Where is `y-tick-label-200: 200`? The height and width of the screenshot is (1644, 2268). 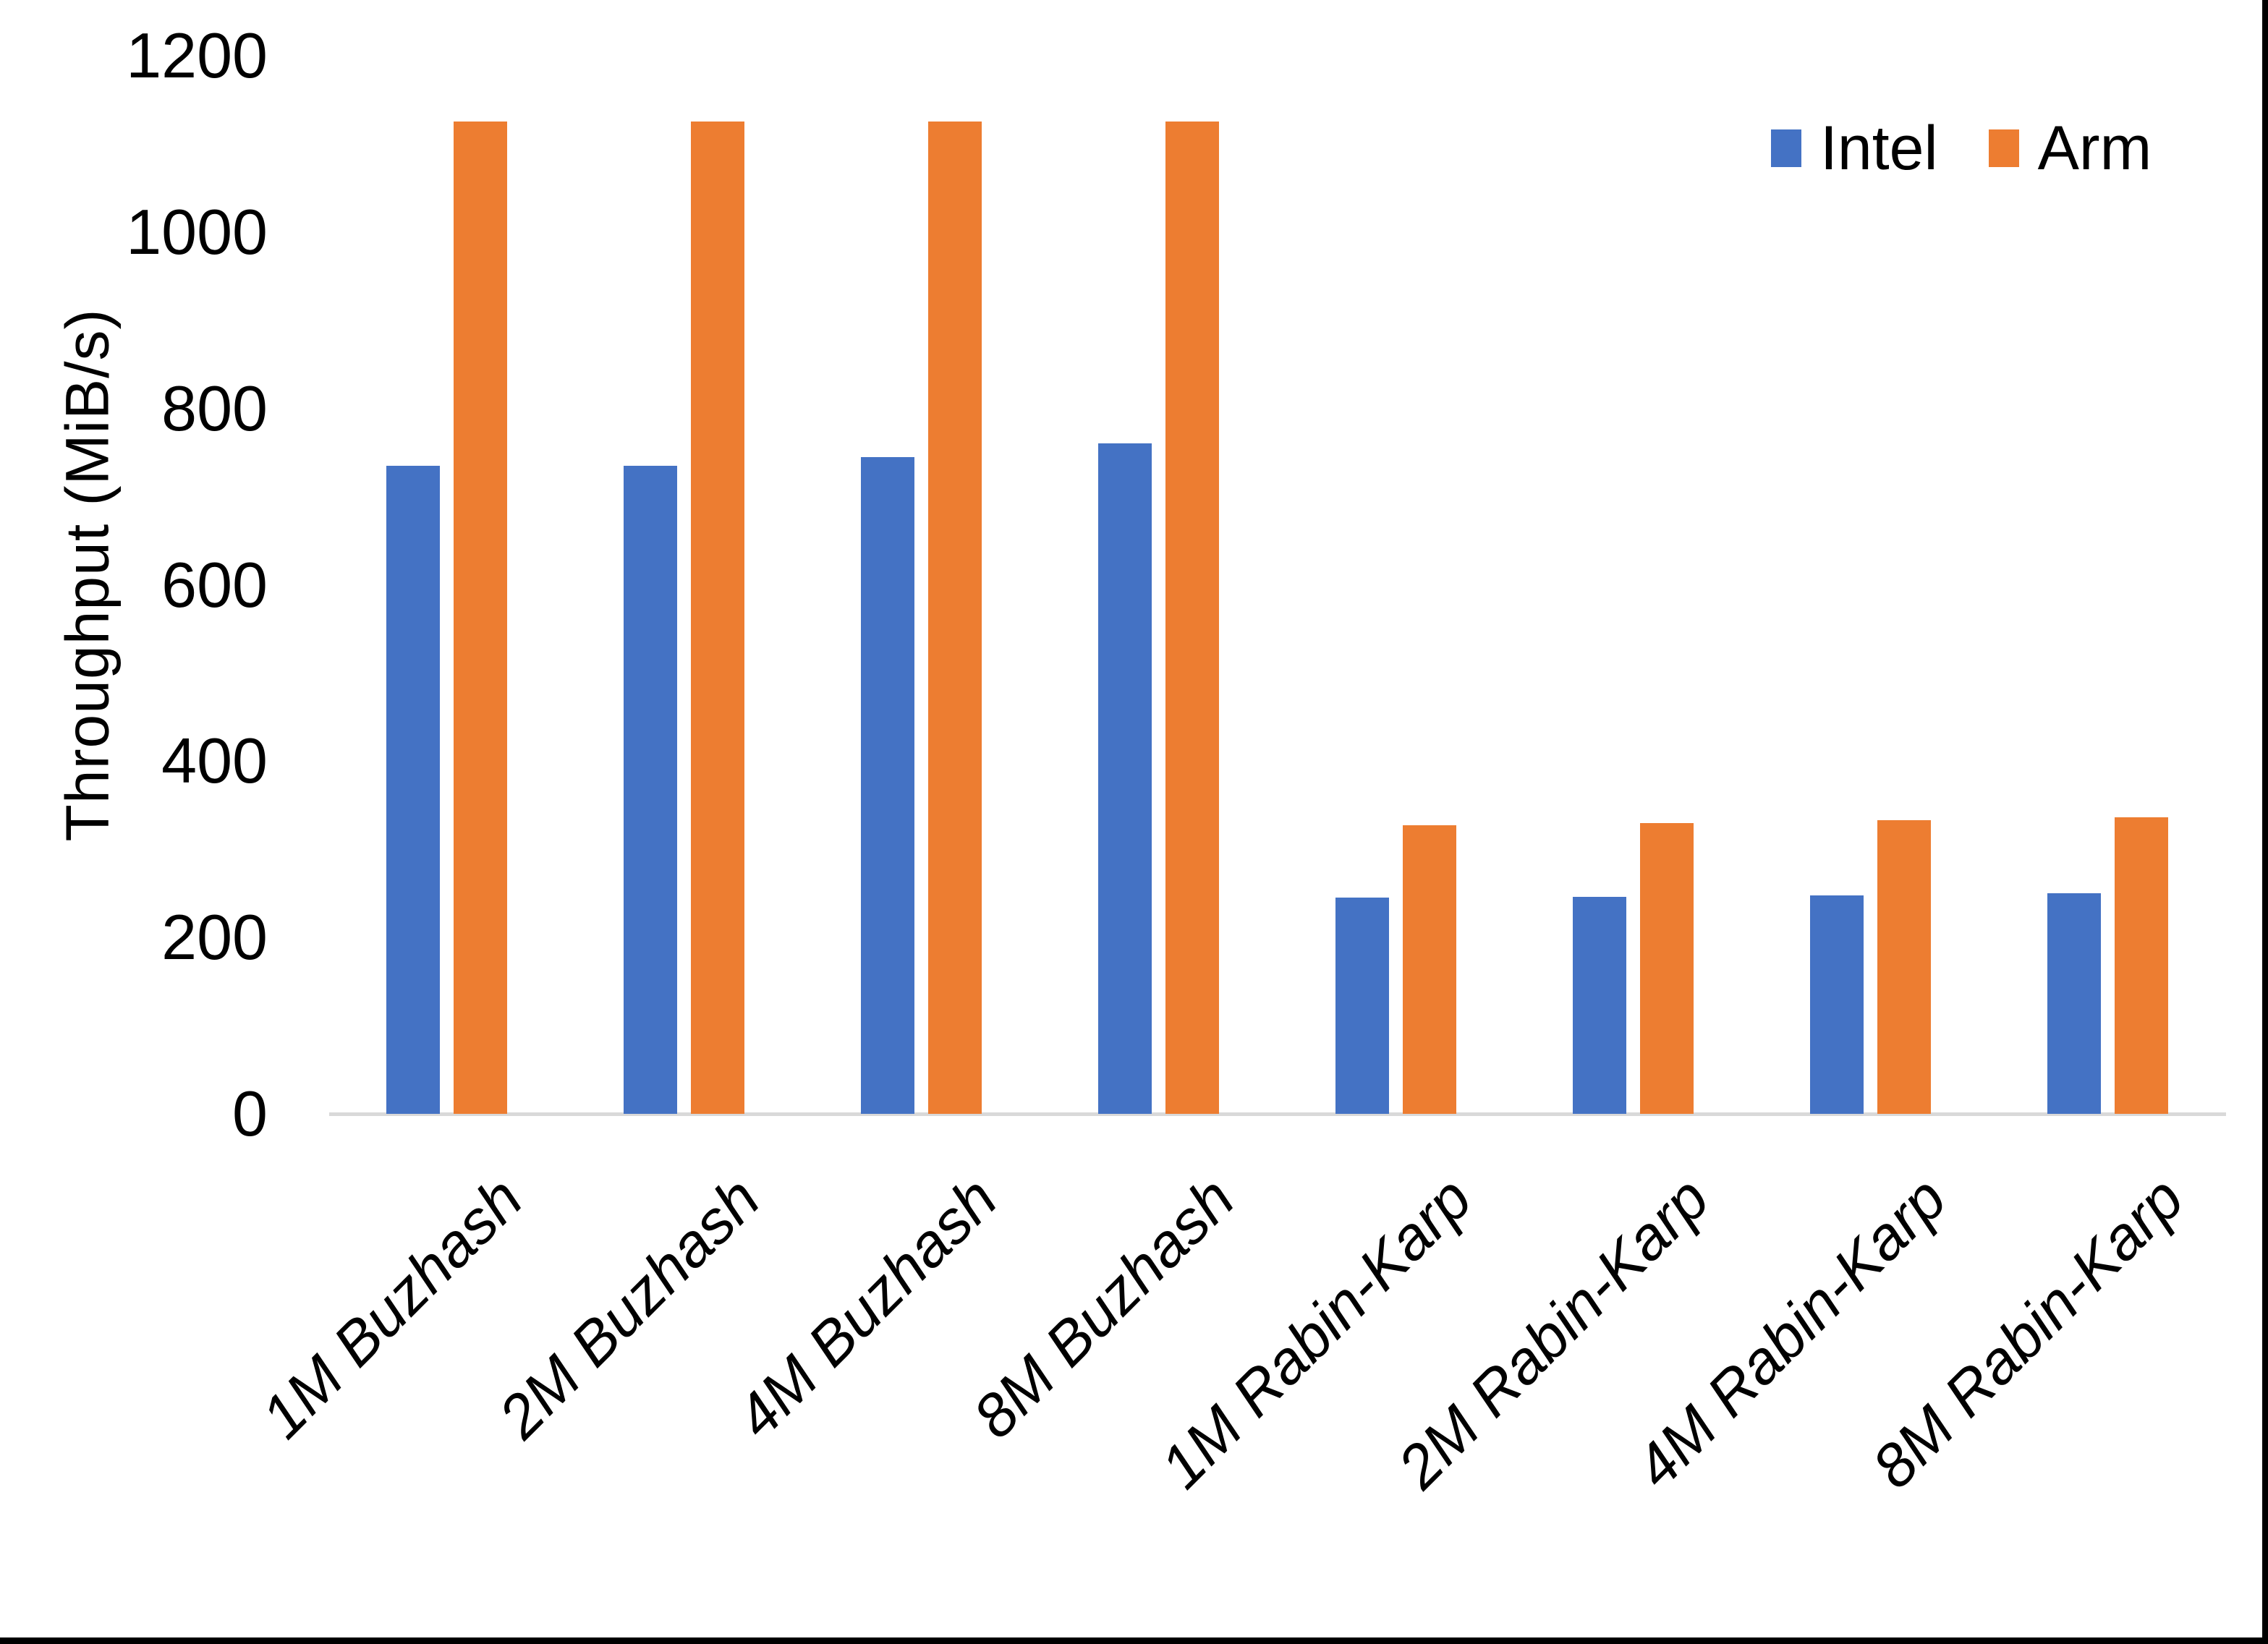 y-tick-label-200: 200 is located at coordinates (215, 937).